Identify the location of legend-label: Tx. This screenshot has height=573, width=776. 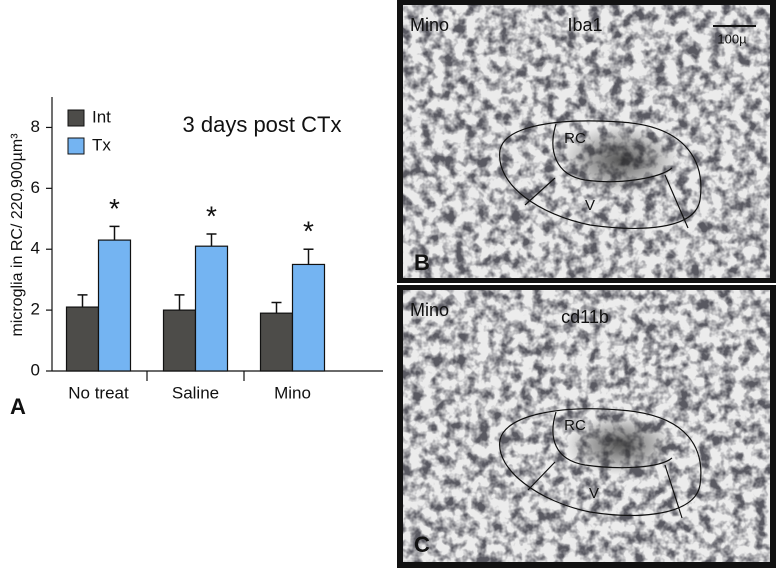
(101, 144).